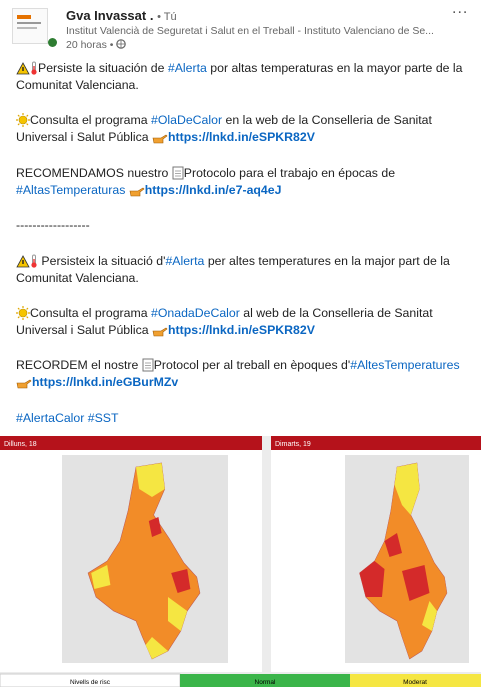 This screenshot has width=481, height=687. I want to click on time: 20 horas •, so click(90, 45).